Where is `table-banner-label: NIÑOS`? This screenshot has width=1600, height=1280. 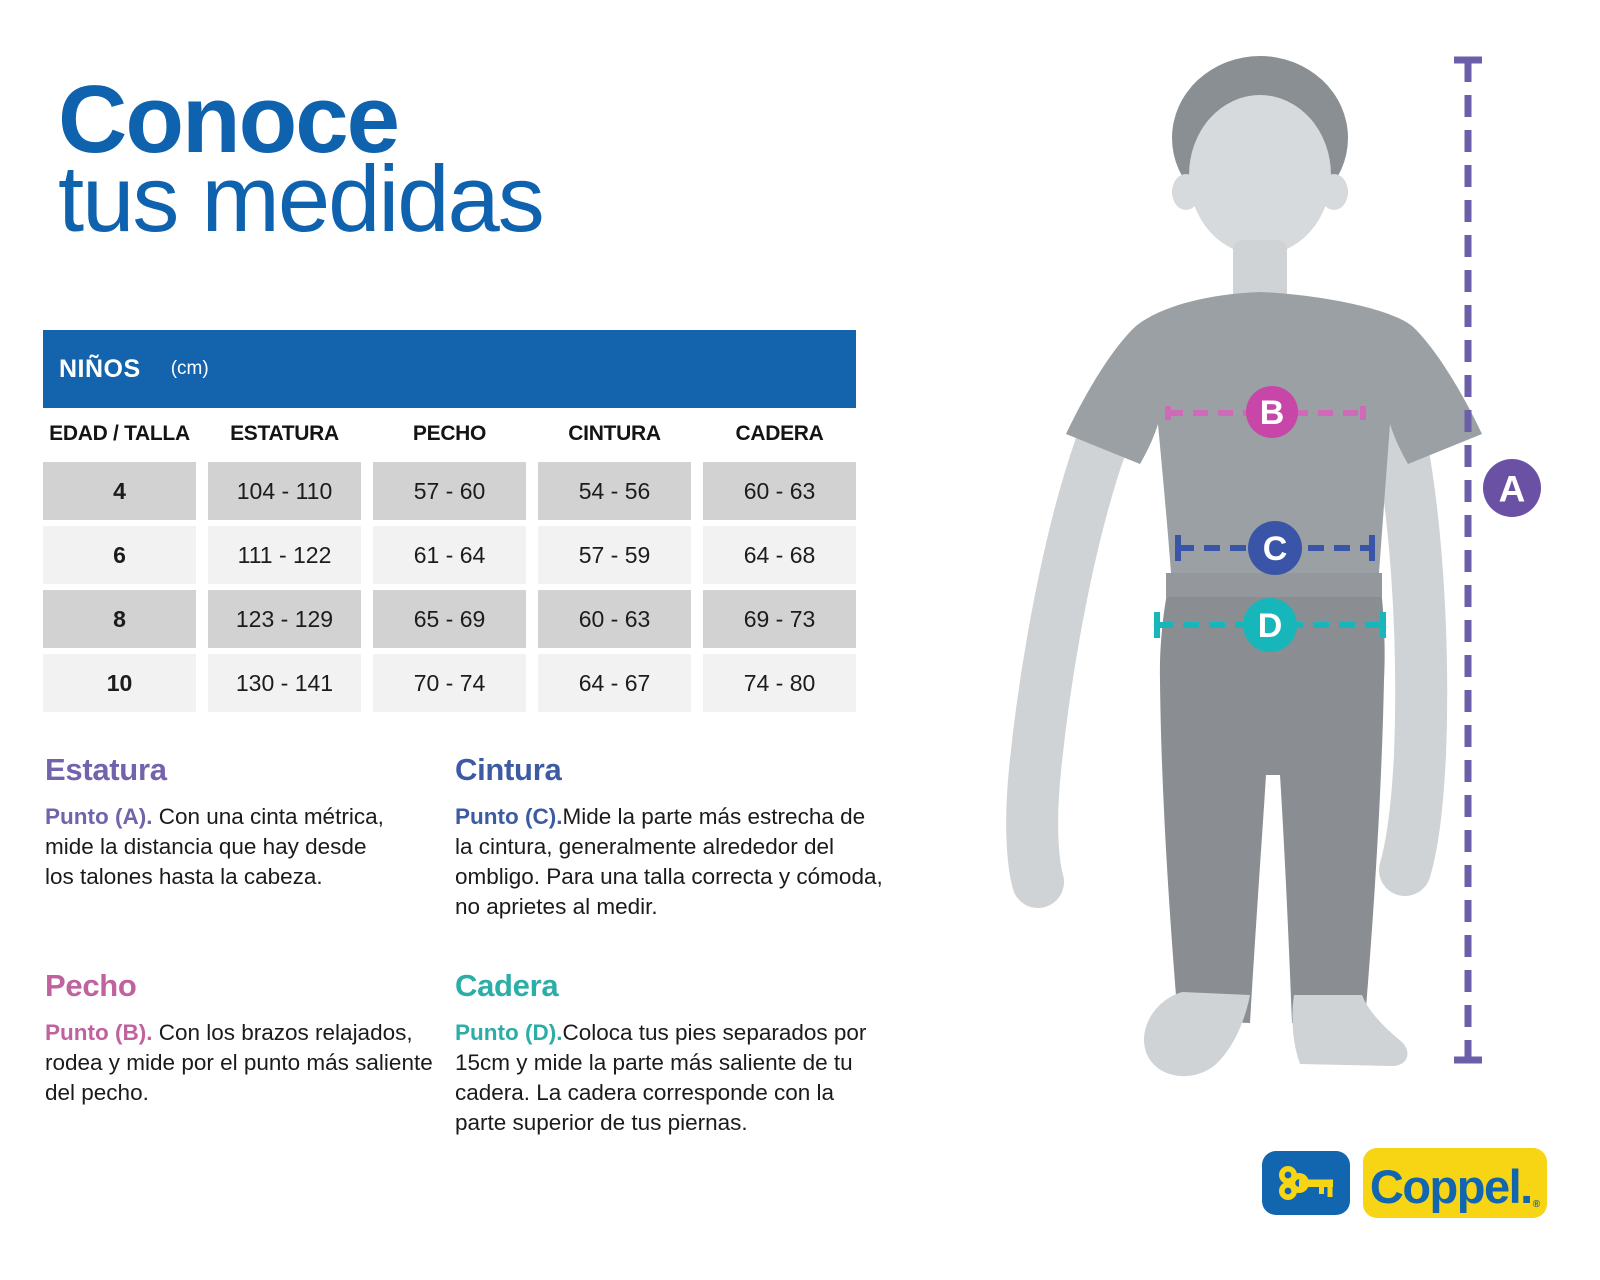
table-banner-label: NIÑOS is located at coordinates (100, 368).